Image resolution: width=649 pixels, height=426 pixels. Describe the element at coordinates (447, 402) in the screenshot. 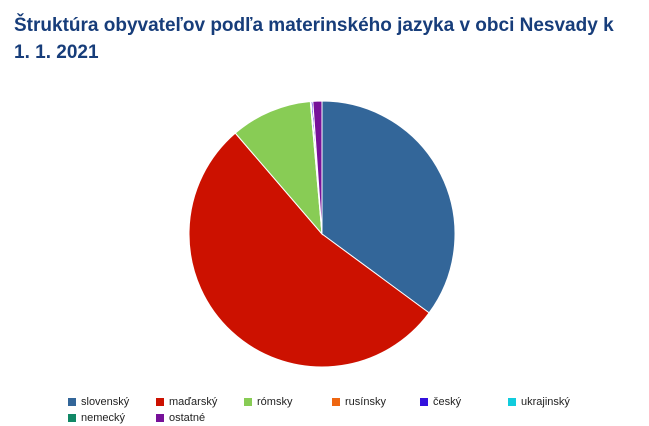

I see `legend-label: český` at that location.